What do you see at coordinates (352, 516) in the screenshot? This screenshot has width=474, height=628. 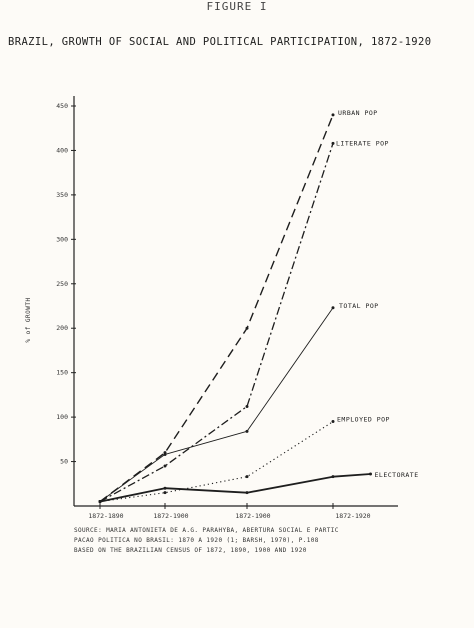 I see `x-tick-label: 1872-1920` at bounding box center [352, 516].